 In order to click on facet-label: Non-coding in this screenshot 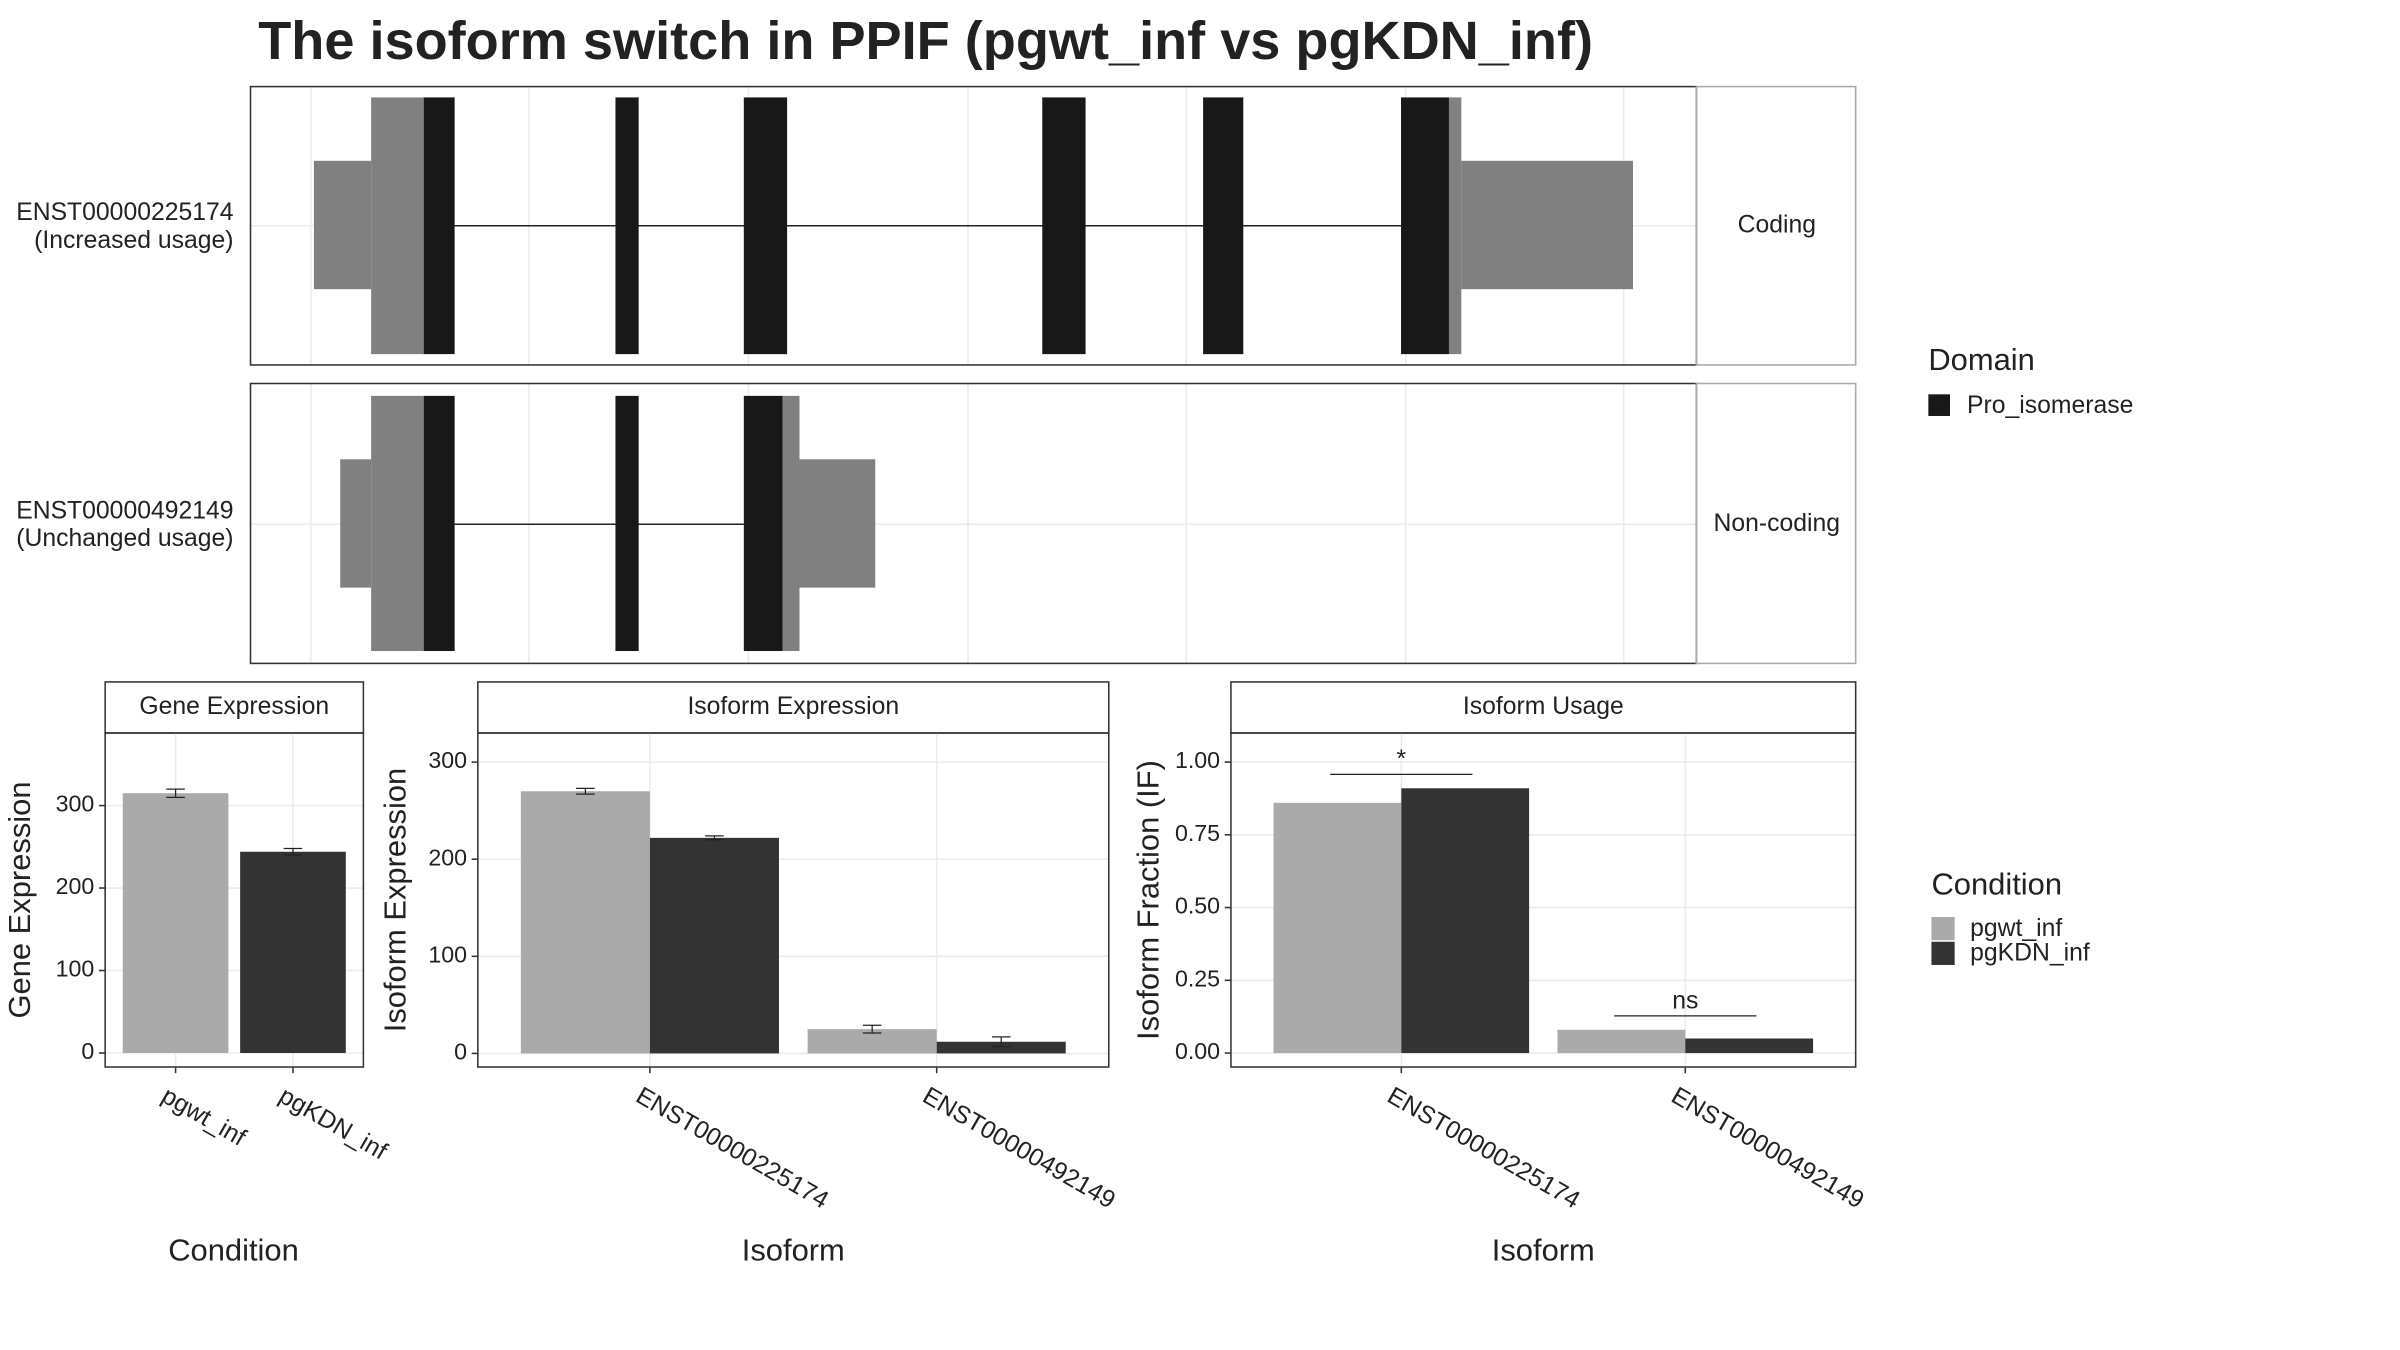, I will do `click(1777, 523)`.